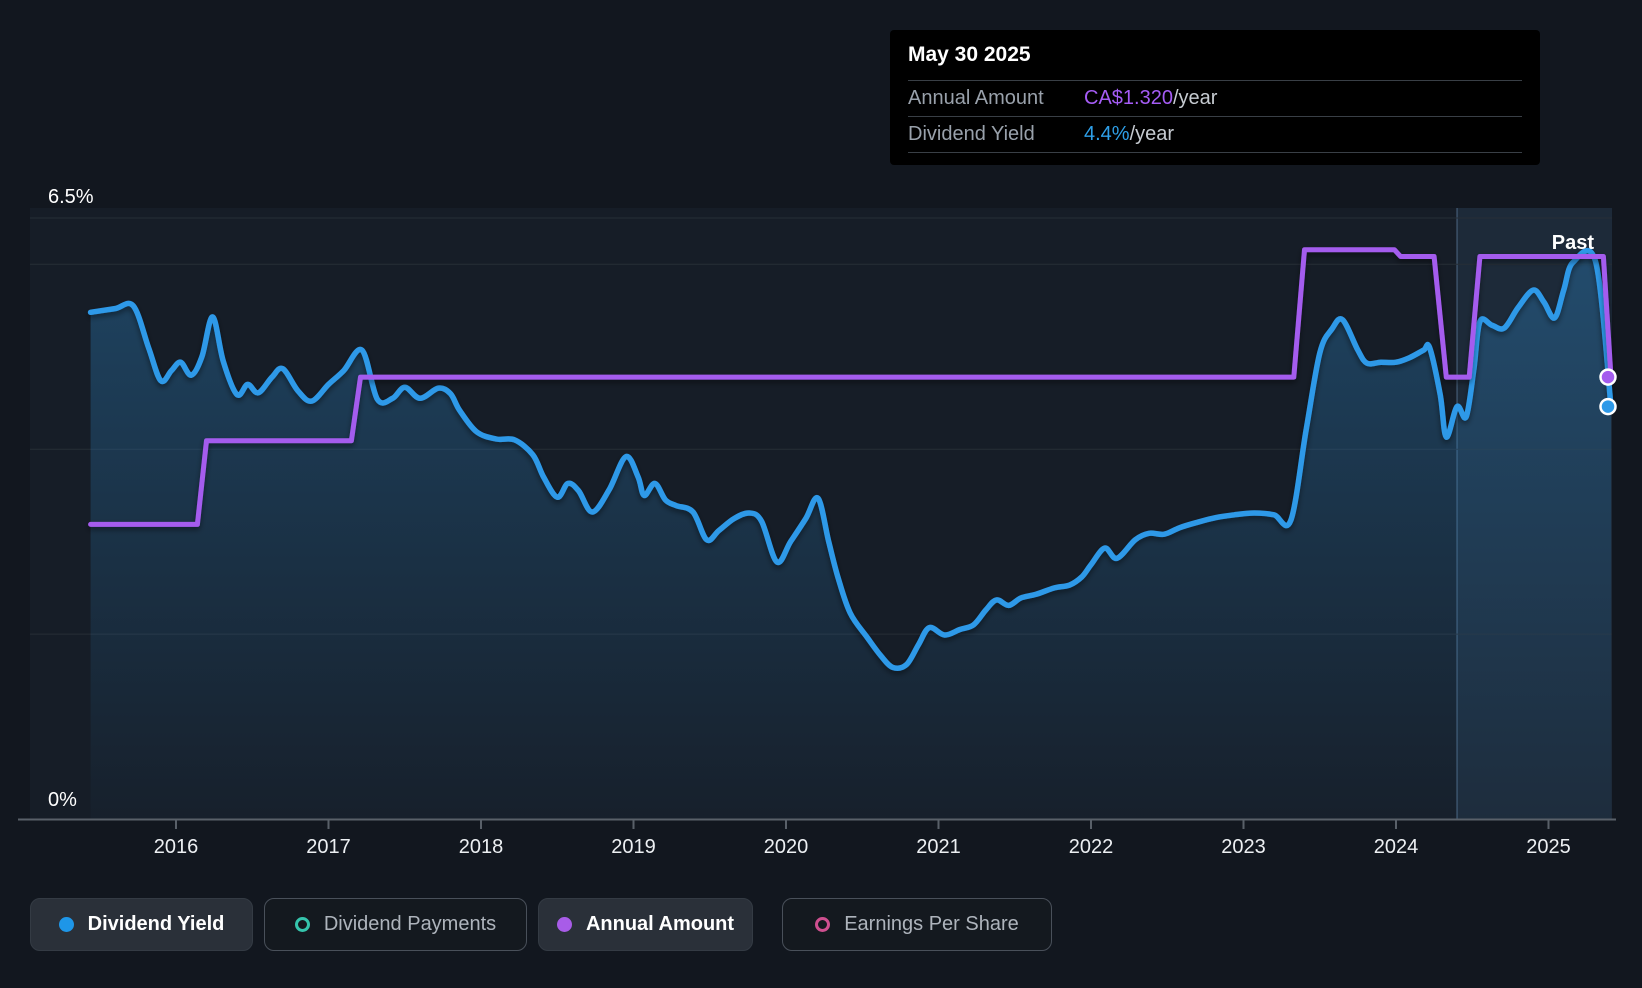  What do you see at coordinates (1573, 243) in the screenshot?
I see `past-region-label: Past` at bounding box center [1573, 243].